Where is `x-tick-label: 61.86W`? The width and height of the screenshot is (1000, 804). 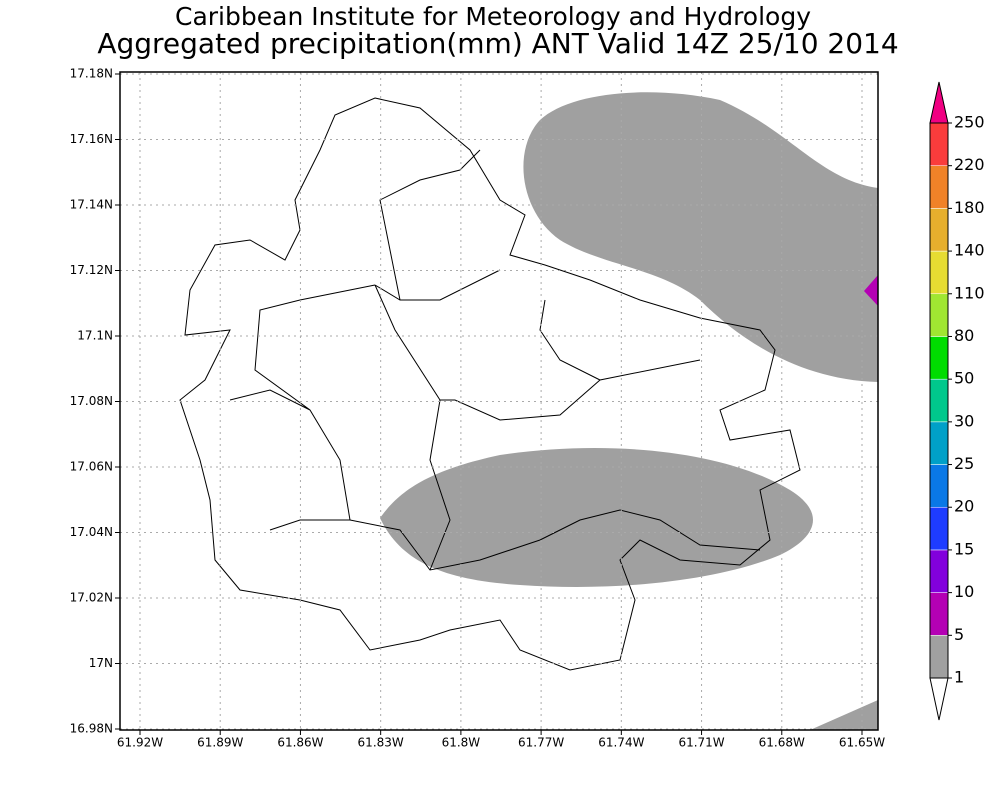 x-tick-label: 61.86W is located at coordinates (300, 743).